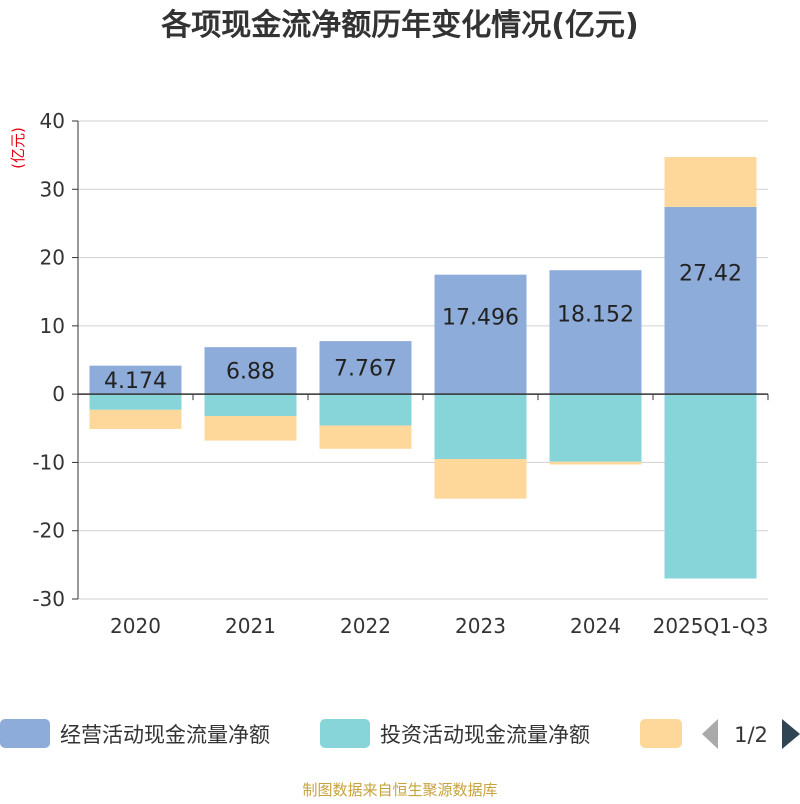 The width and height of the screenshot is (800, 804). What do you see at coordinates (423, 327) in the screenshot?
I see `data-labels: 4.174 6.88 7.767 17.496 18.152 27.42` at bounding box center [423, 327].